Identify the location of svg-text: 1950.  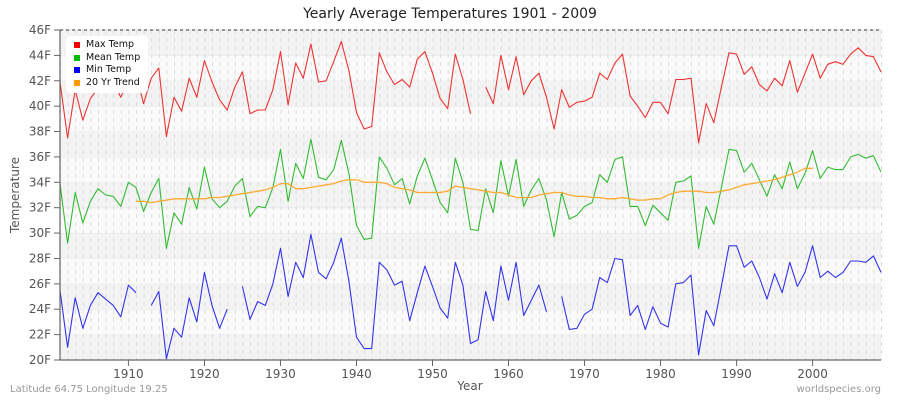
(432, 374).